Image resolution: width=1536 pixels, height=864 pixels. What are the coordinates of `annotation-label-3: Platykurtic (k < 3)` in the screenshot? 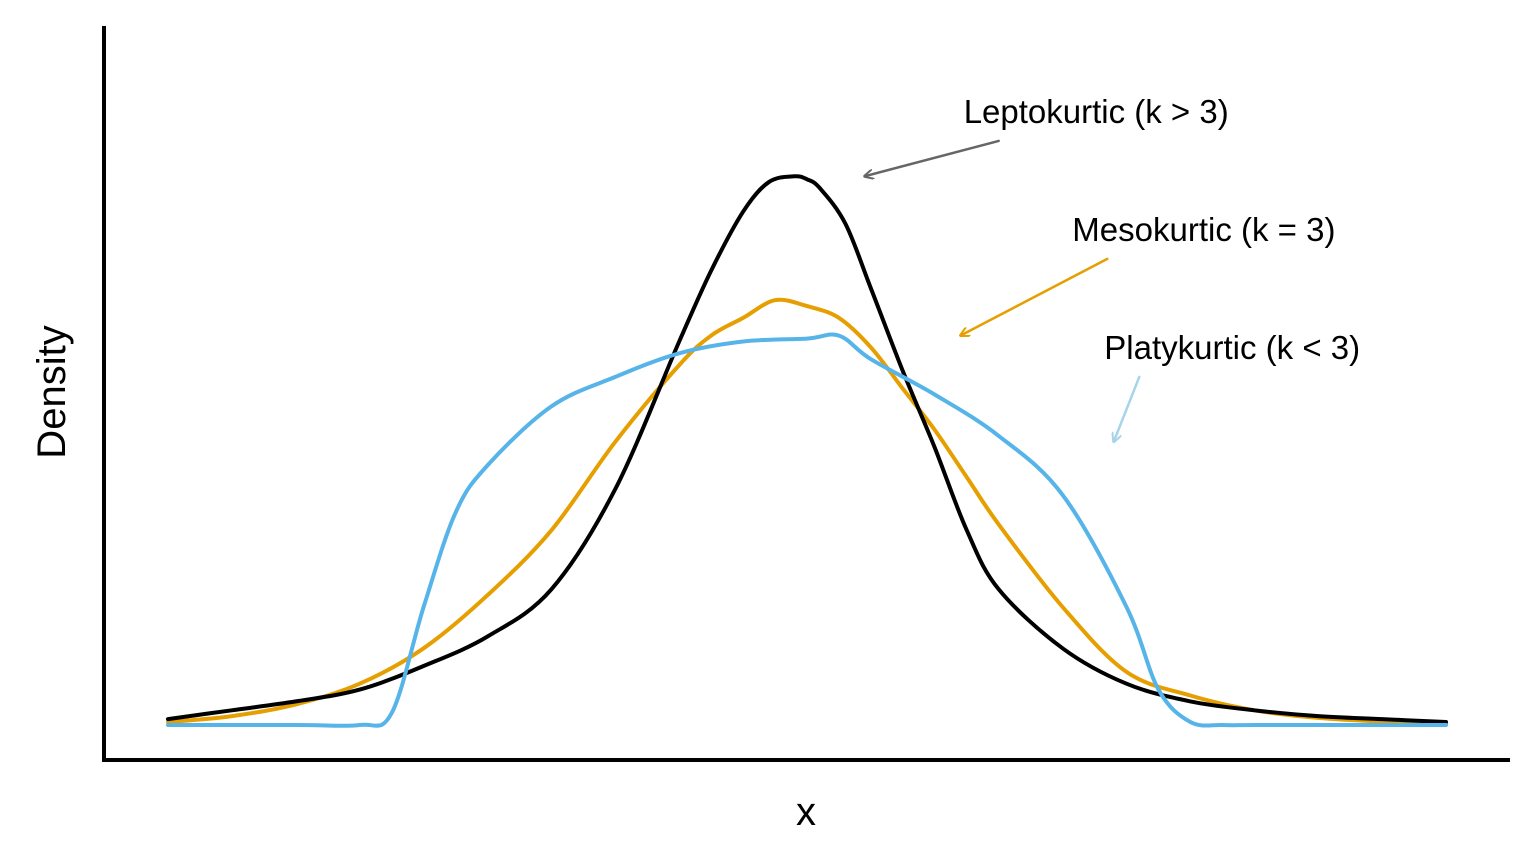 It's located at (1232, 347).